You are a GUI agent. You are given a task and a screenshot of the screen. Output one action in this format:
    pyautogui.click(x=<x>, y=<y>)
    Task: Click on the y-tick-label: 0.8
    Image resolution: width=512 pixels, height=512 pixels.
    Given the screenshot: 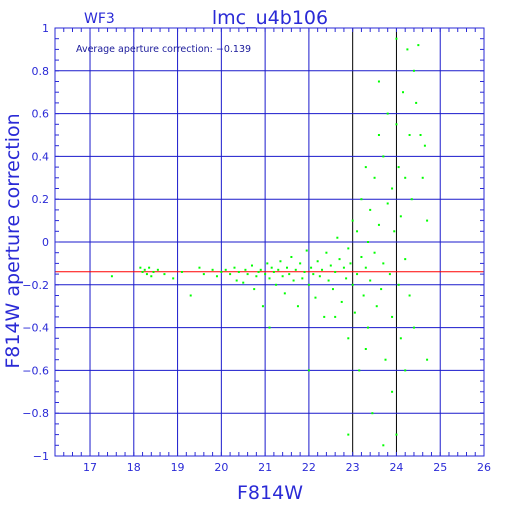 What is the action you would take?
    pyautogui.click(x=41, y=71)
    